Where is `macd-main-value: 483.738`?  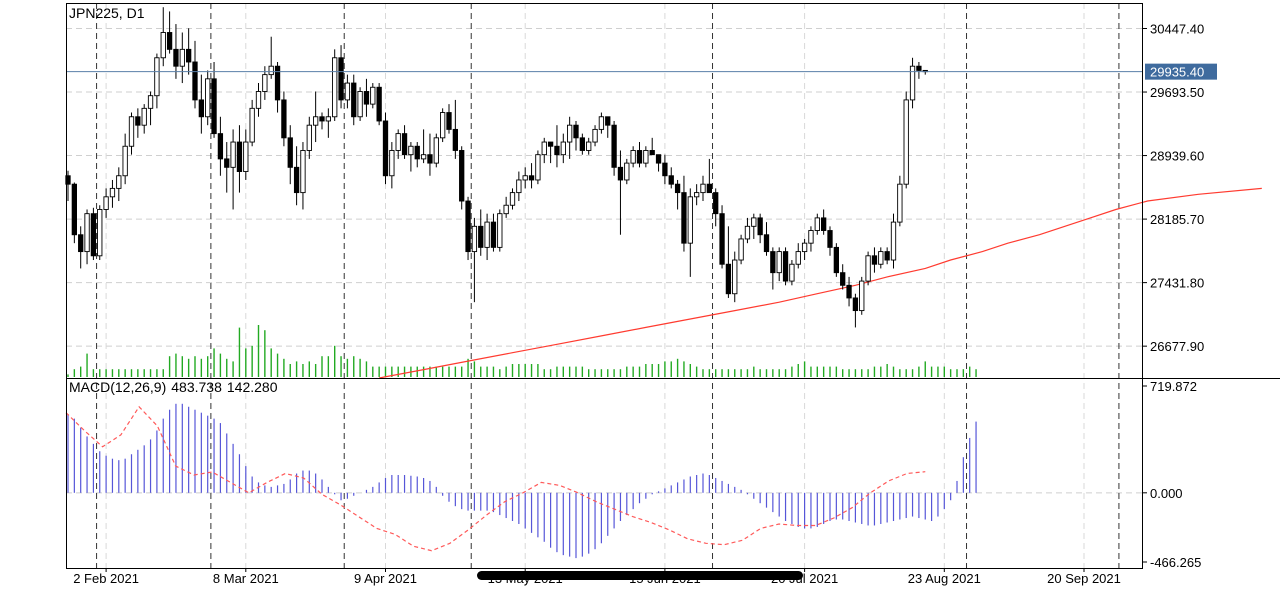
macd-main-value: 483.738 is located at coordinates (196, 387).